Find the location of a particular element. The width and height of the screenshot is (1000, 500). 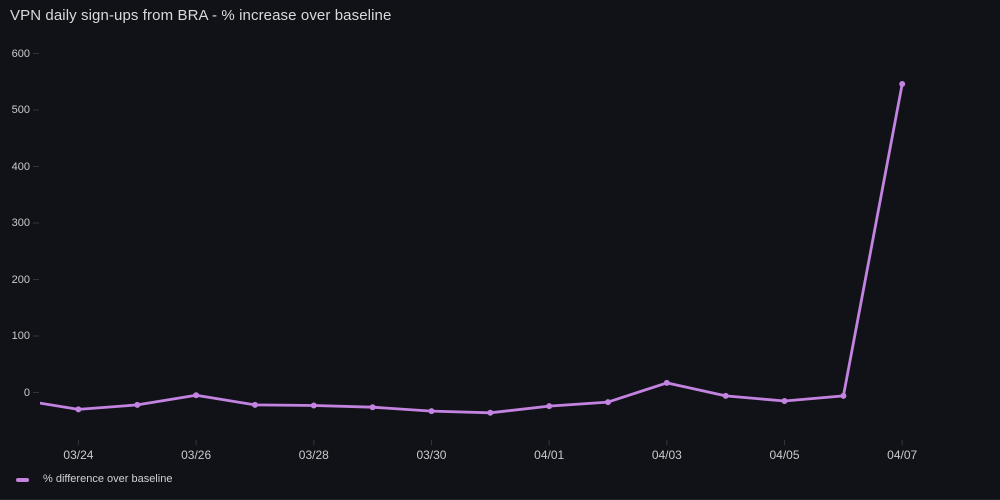

y-axis-tick-label: 100 is located at coordinates (20, 336).